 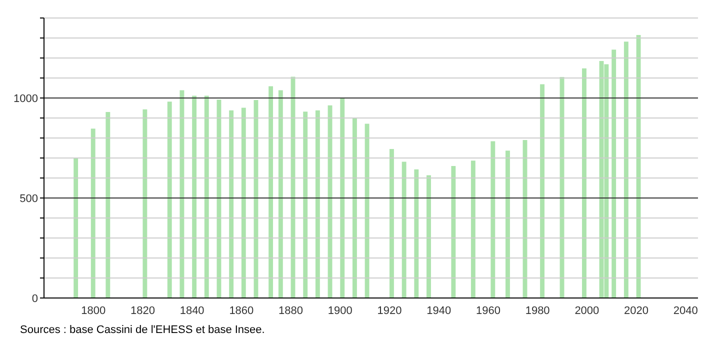 I want to click on x-tick-label: 1900, so click(x=340, y=310).